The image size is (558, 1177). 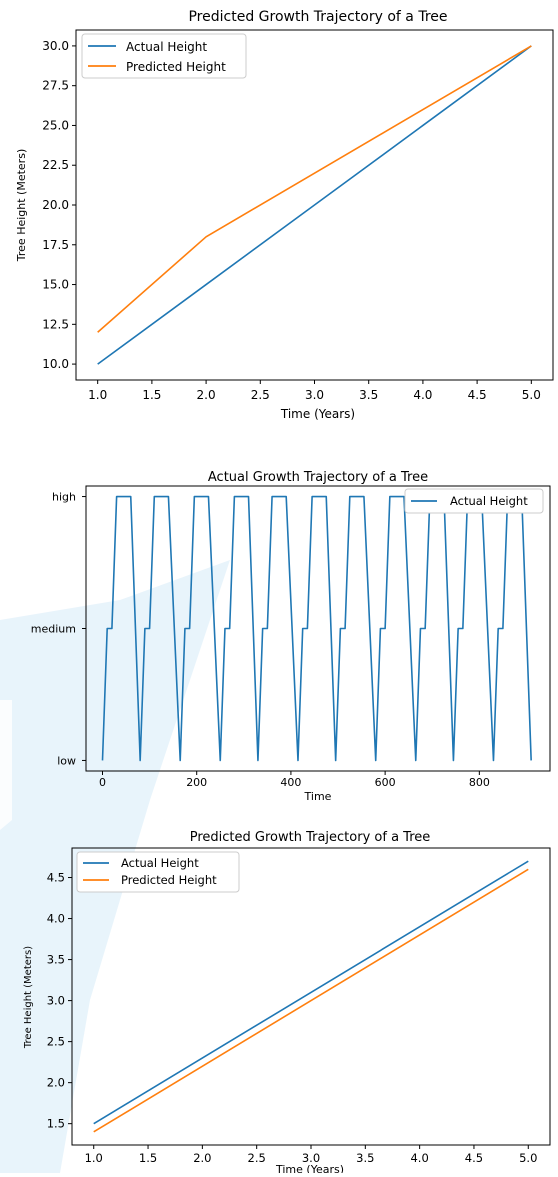 What do you see at coordinates (53, 629) in the screenshot?
I see `y-tick-label: medium` at bounding box center [53, 629].